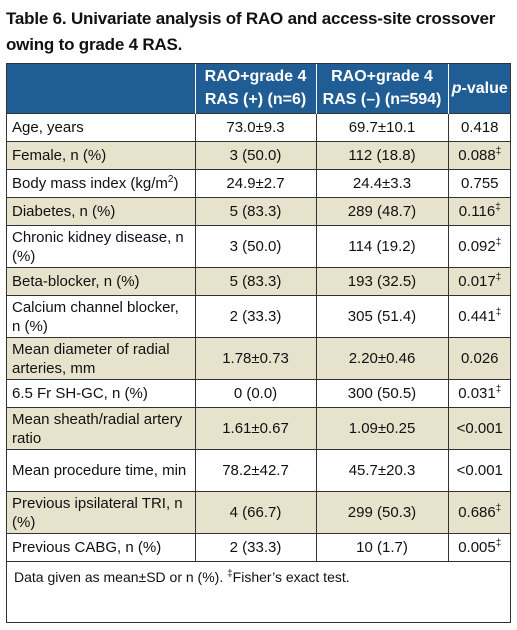 This screenshot has width=517, height=630. I want to click on cell-p-value: 0.017‡, so click(479, 281).